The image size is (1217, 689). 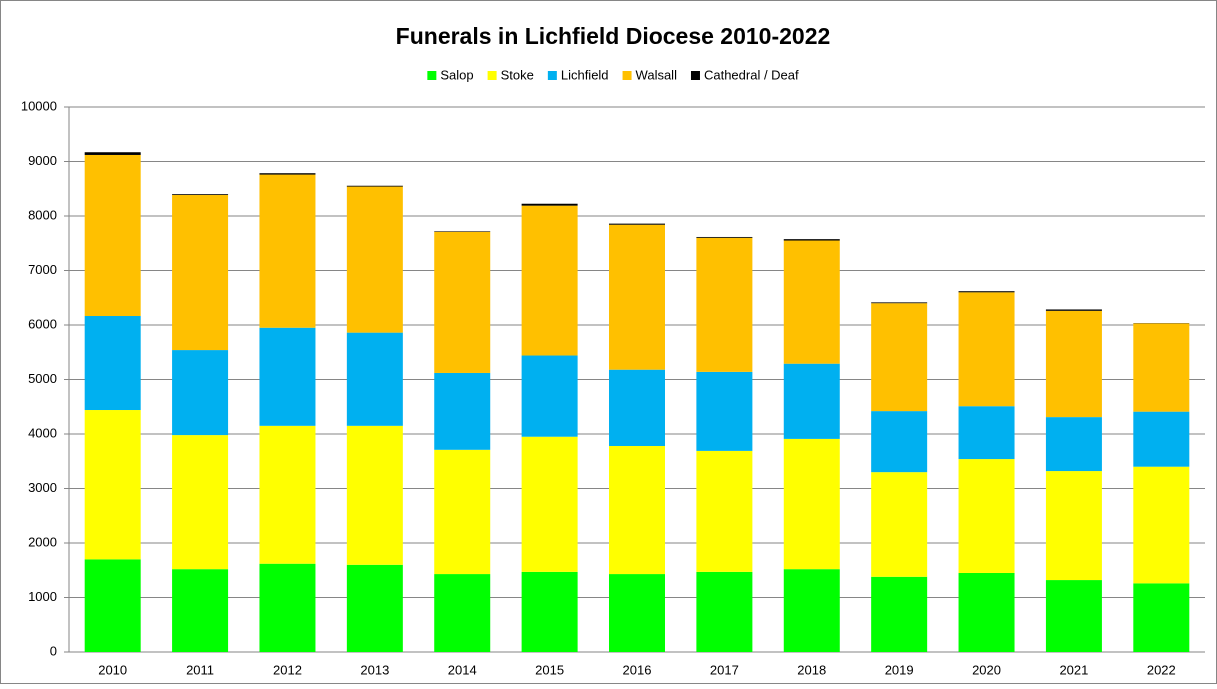 What do you see at coordinates (42, 541) in the screenshot?
I see `y-tick-label: 2000` at bounding box center [42, 541].